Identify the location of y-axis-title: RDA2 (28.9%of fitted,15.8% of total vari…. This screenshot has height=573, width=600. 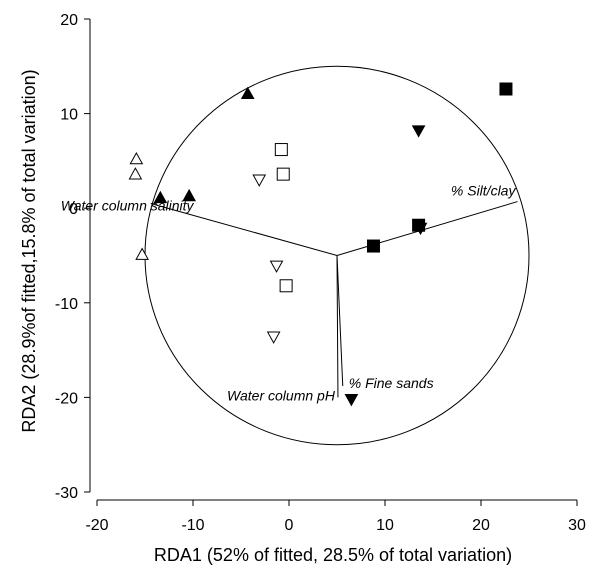
(29, 250).